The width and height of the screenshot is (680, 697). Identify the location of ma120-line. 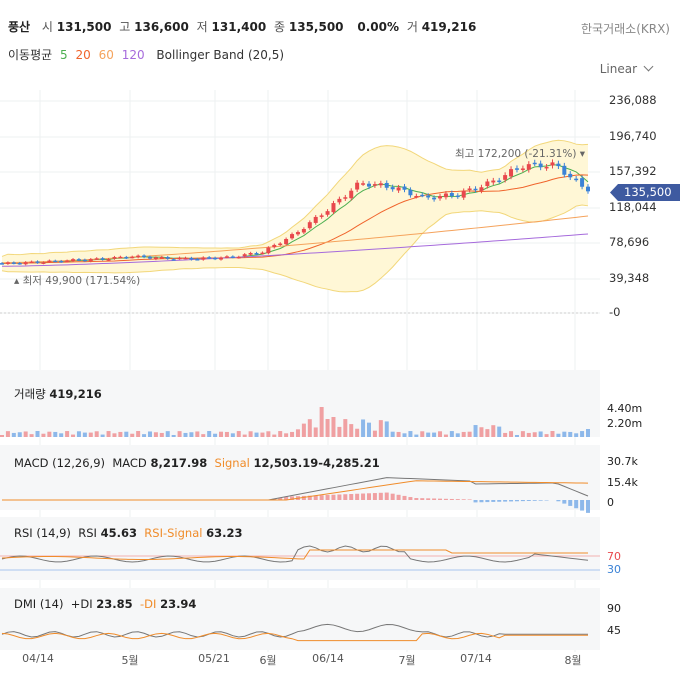
(295, 250).